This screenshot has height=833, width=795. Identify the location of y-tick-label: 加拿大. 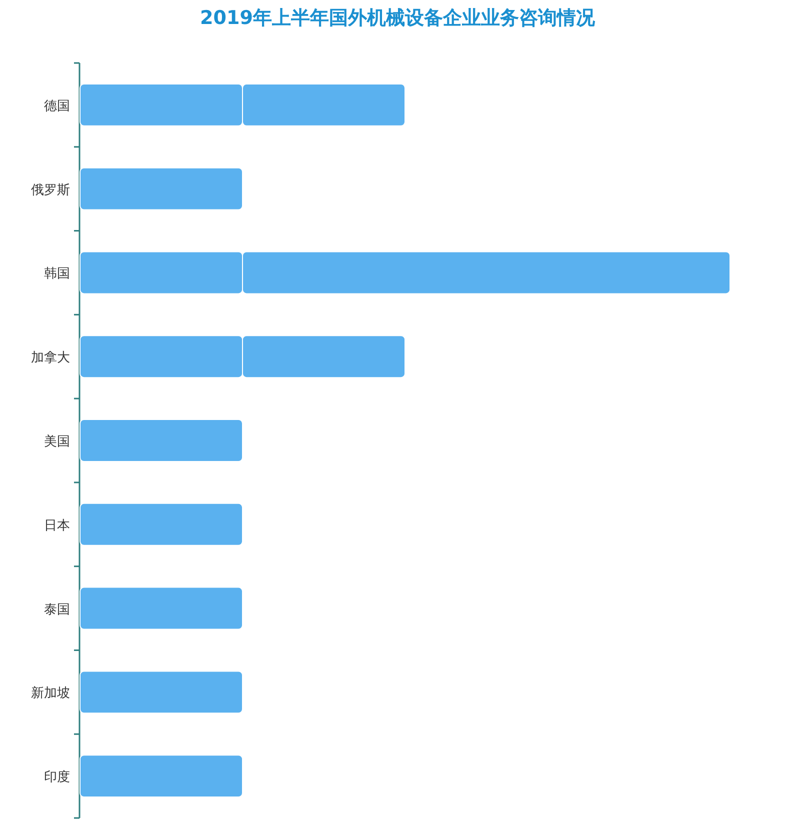
(50, 358).